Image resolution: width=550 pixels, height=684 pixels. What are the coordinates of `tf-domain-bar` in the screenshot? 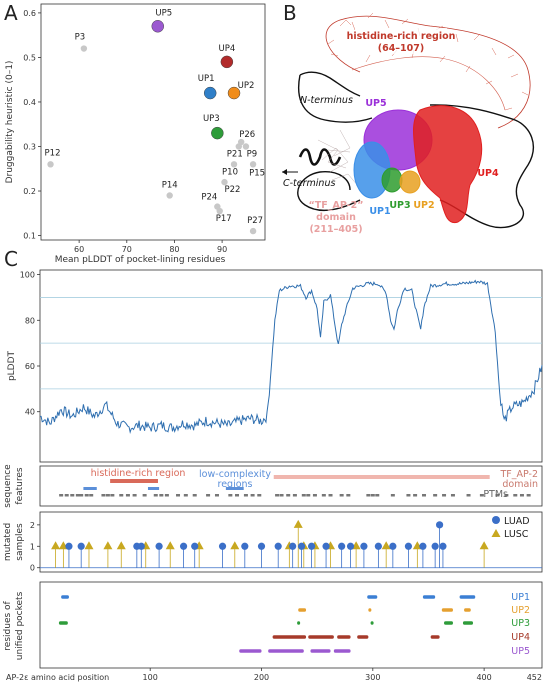 It's located at (381, 477).